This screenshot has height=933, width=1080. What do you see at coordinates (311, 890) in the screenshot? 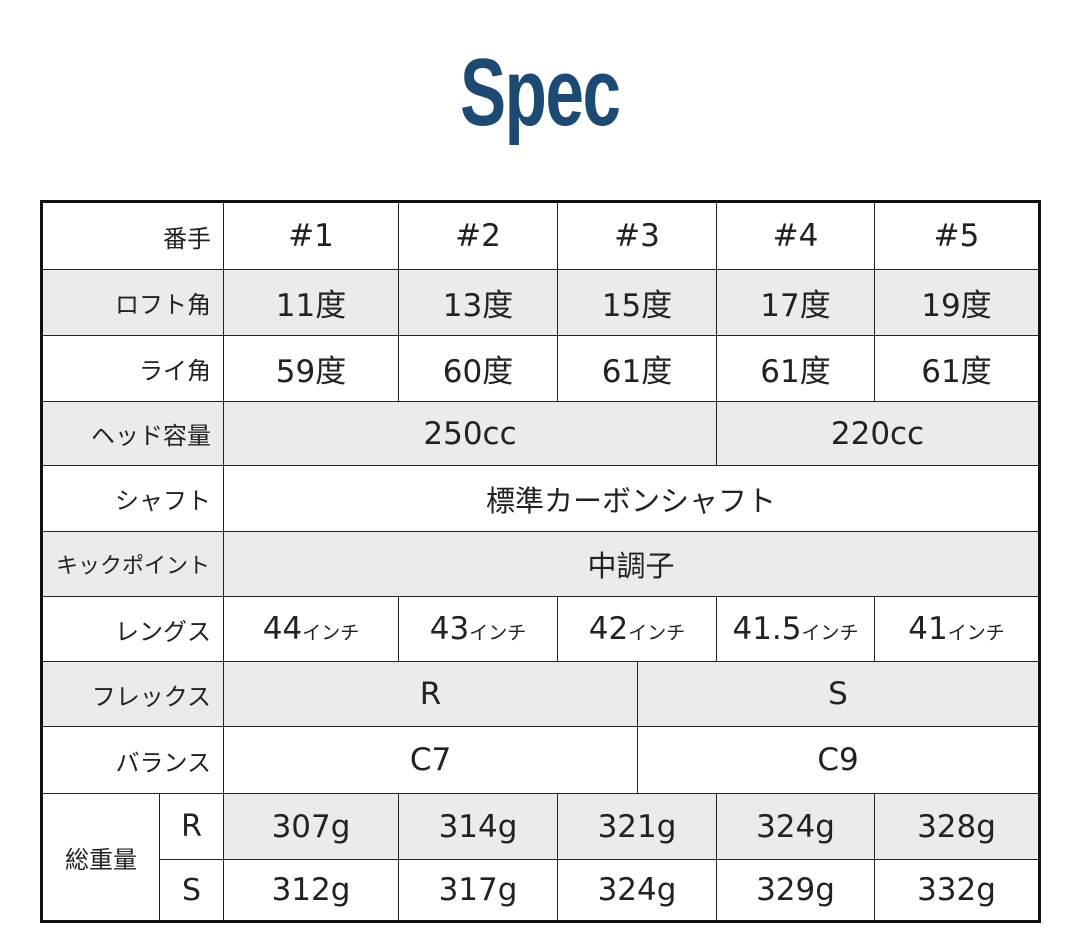
I see `weight-value: 312g` at bounding box center [311, 890].